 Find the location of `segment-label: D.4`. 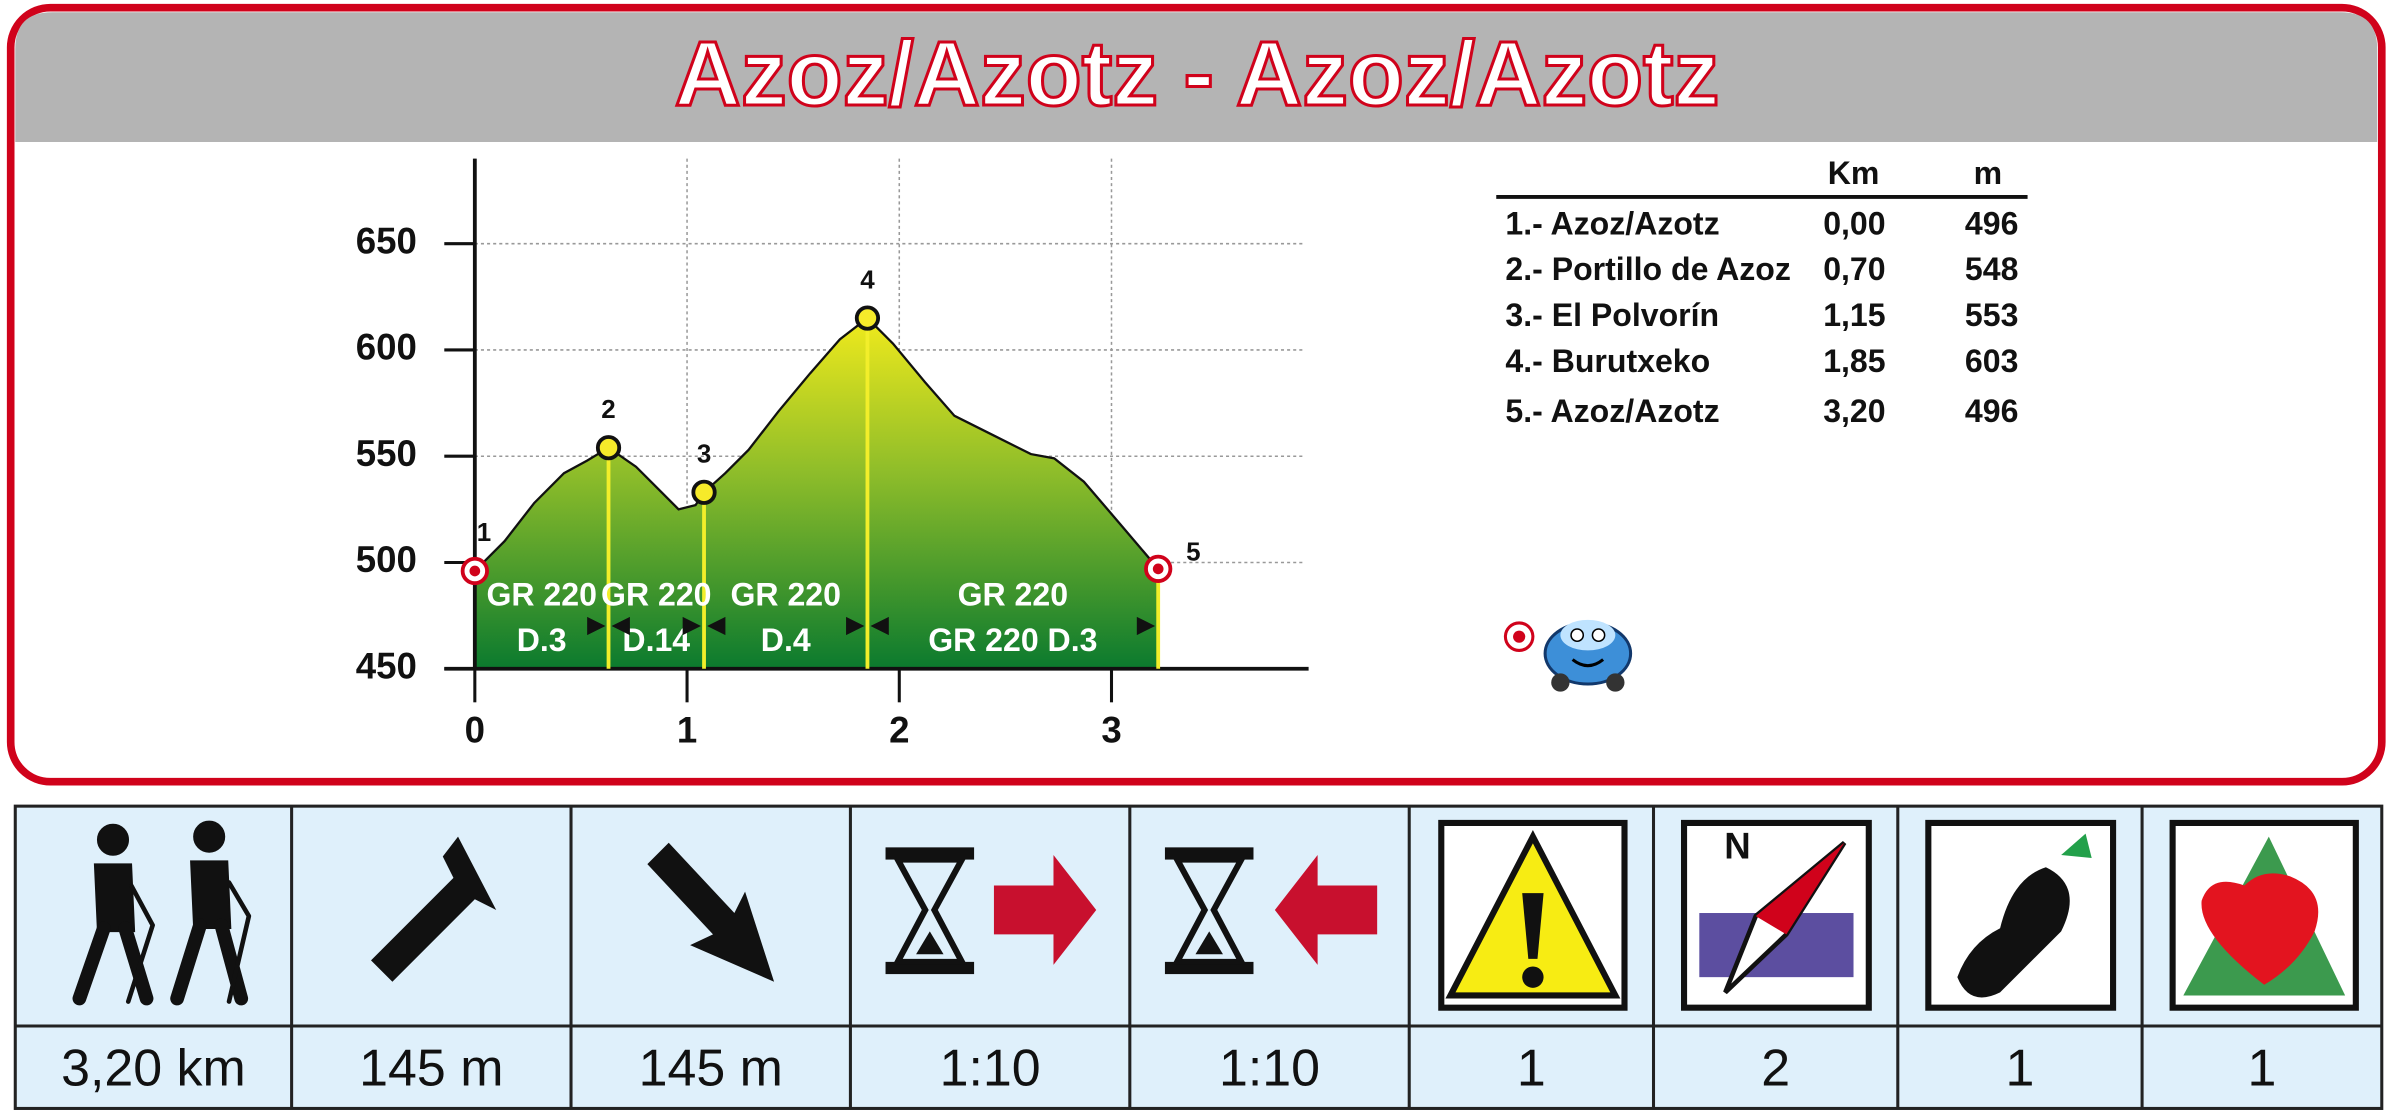

segment-label: D.4 is located at coordinates (786, 640).